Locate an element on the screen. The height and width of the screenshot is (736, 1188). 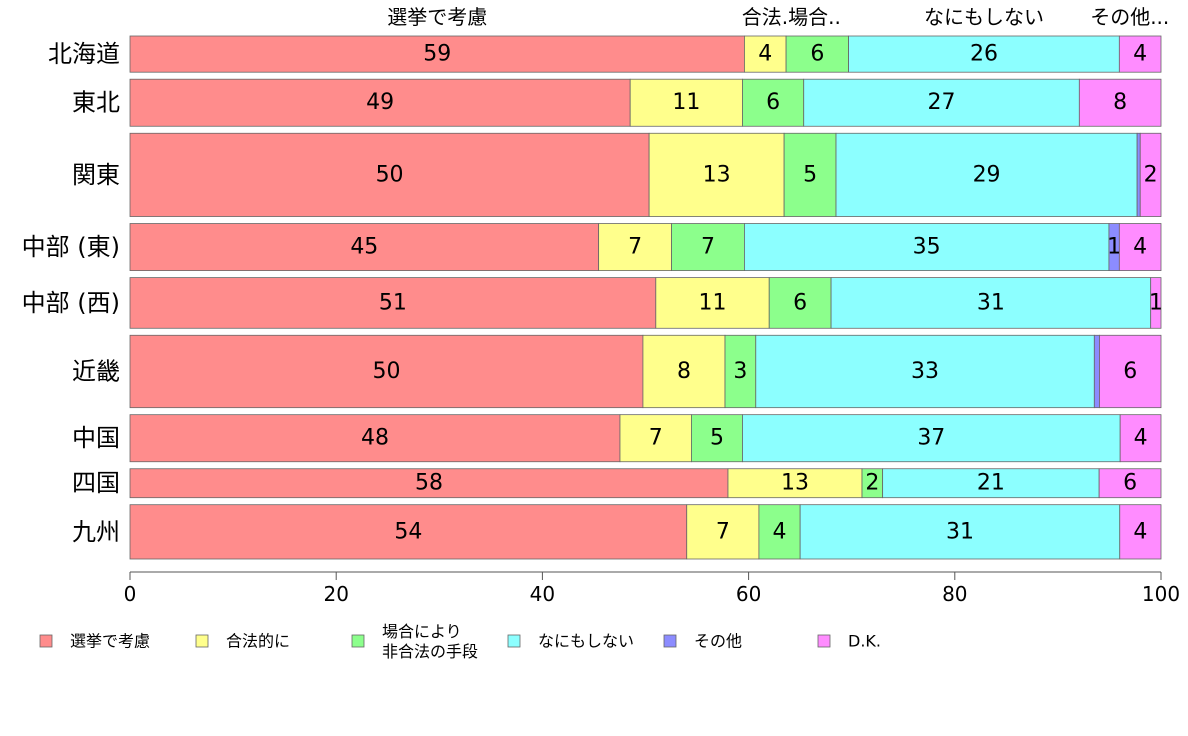
legend-item: 場合により非合法の手段 is located at coordinates (414, 641).